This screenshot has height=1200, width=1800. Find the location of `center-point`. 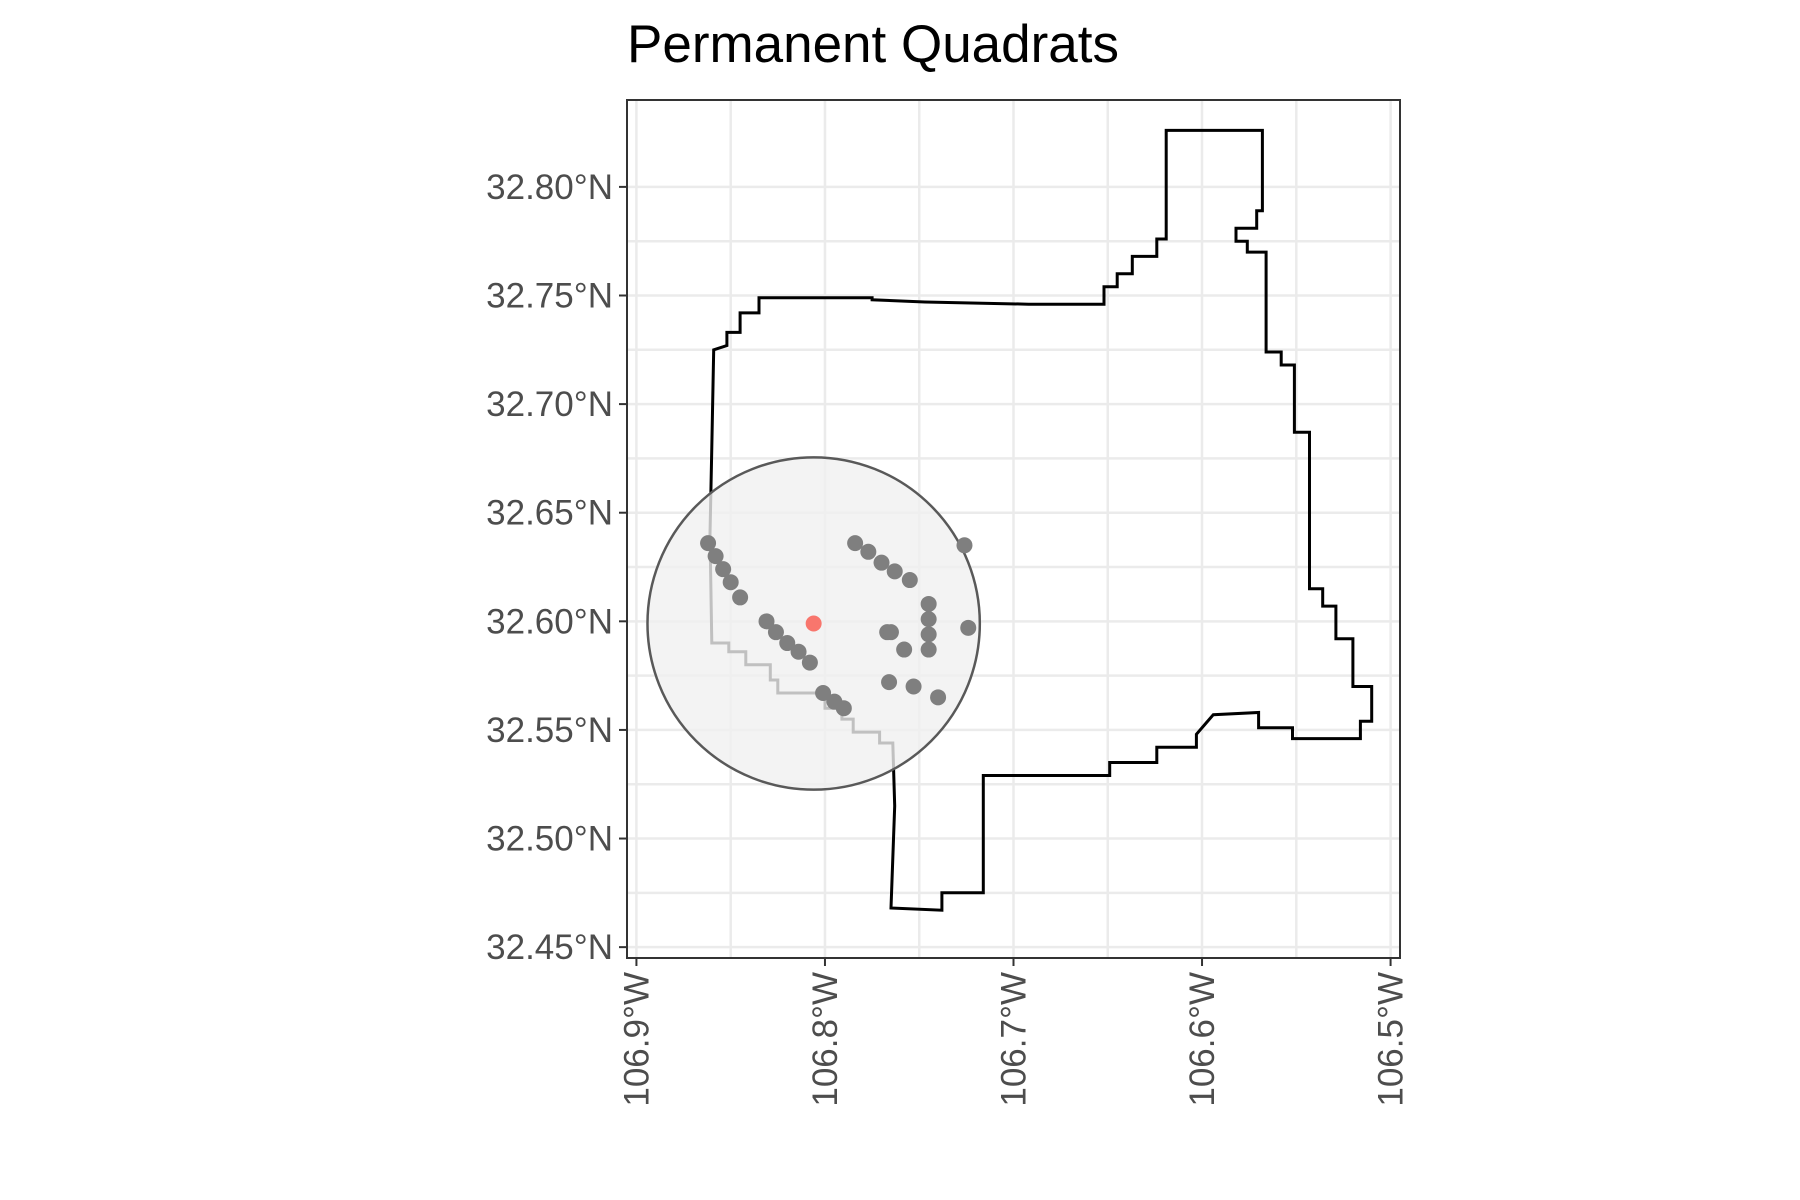

center-point is located at coordinates (813, 623).